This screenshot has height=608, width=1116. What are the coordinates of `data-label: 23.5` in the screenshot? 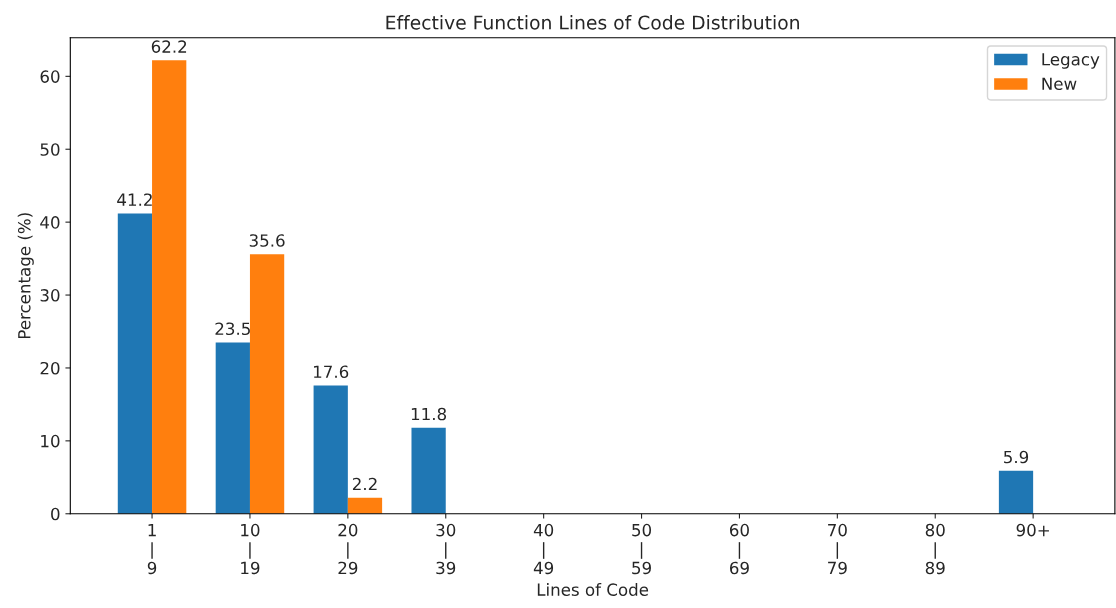 It's located at (232, 329).